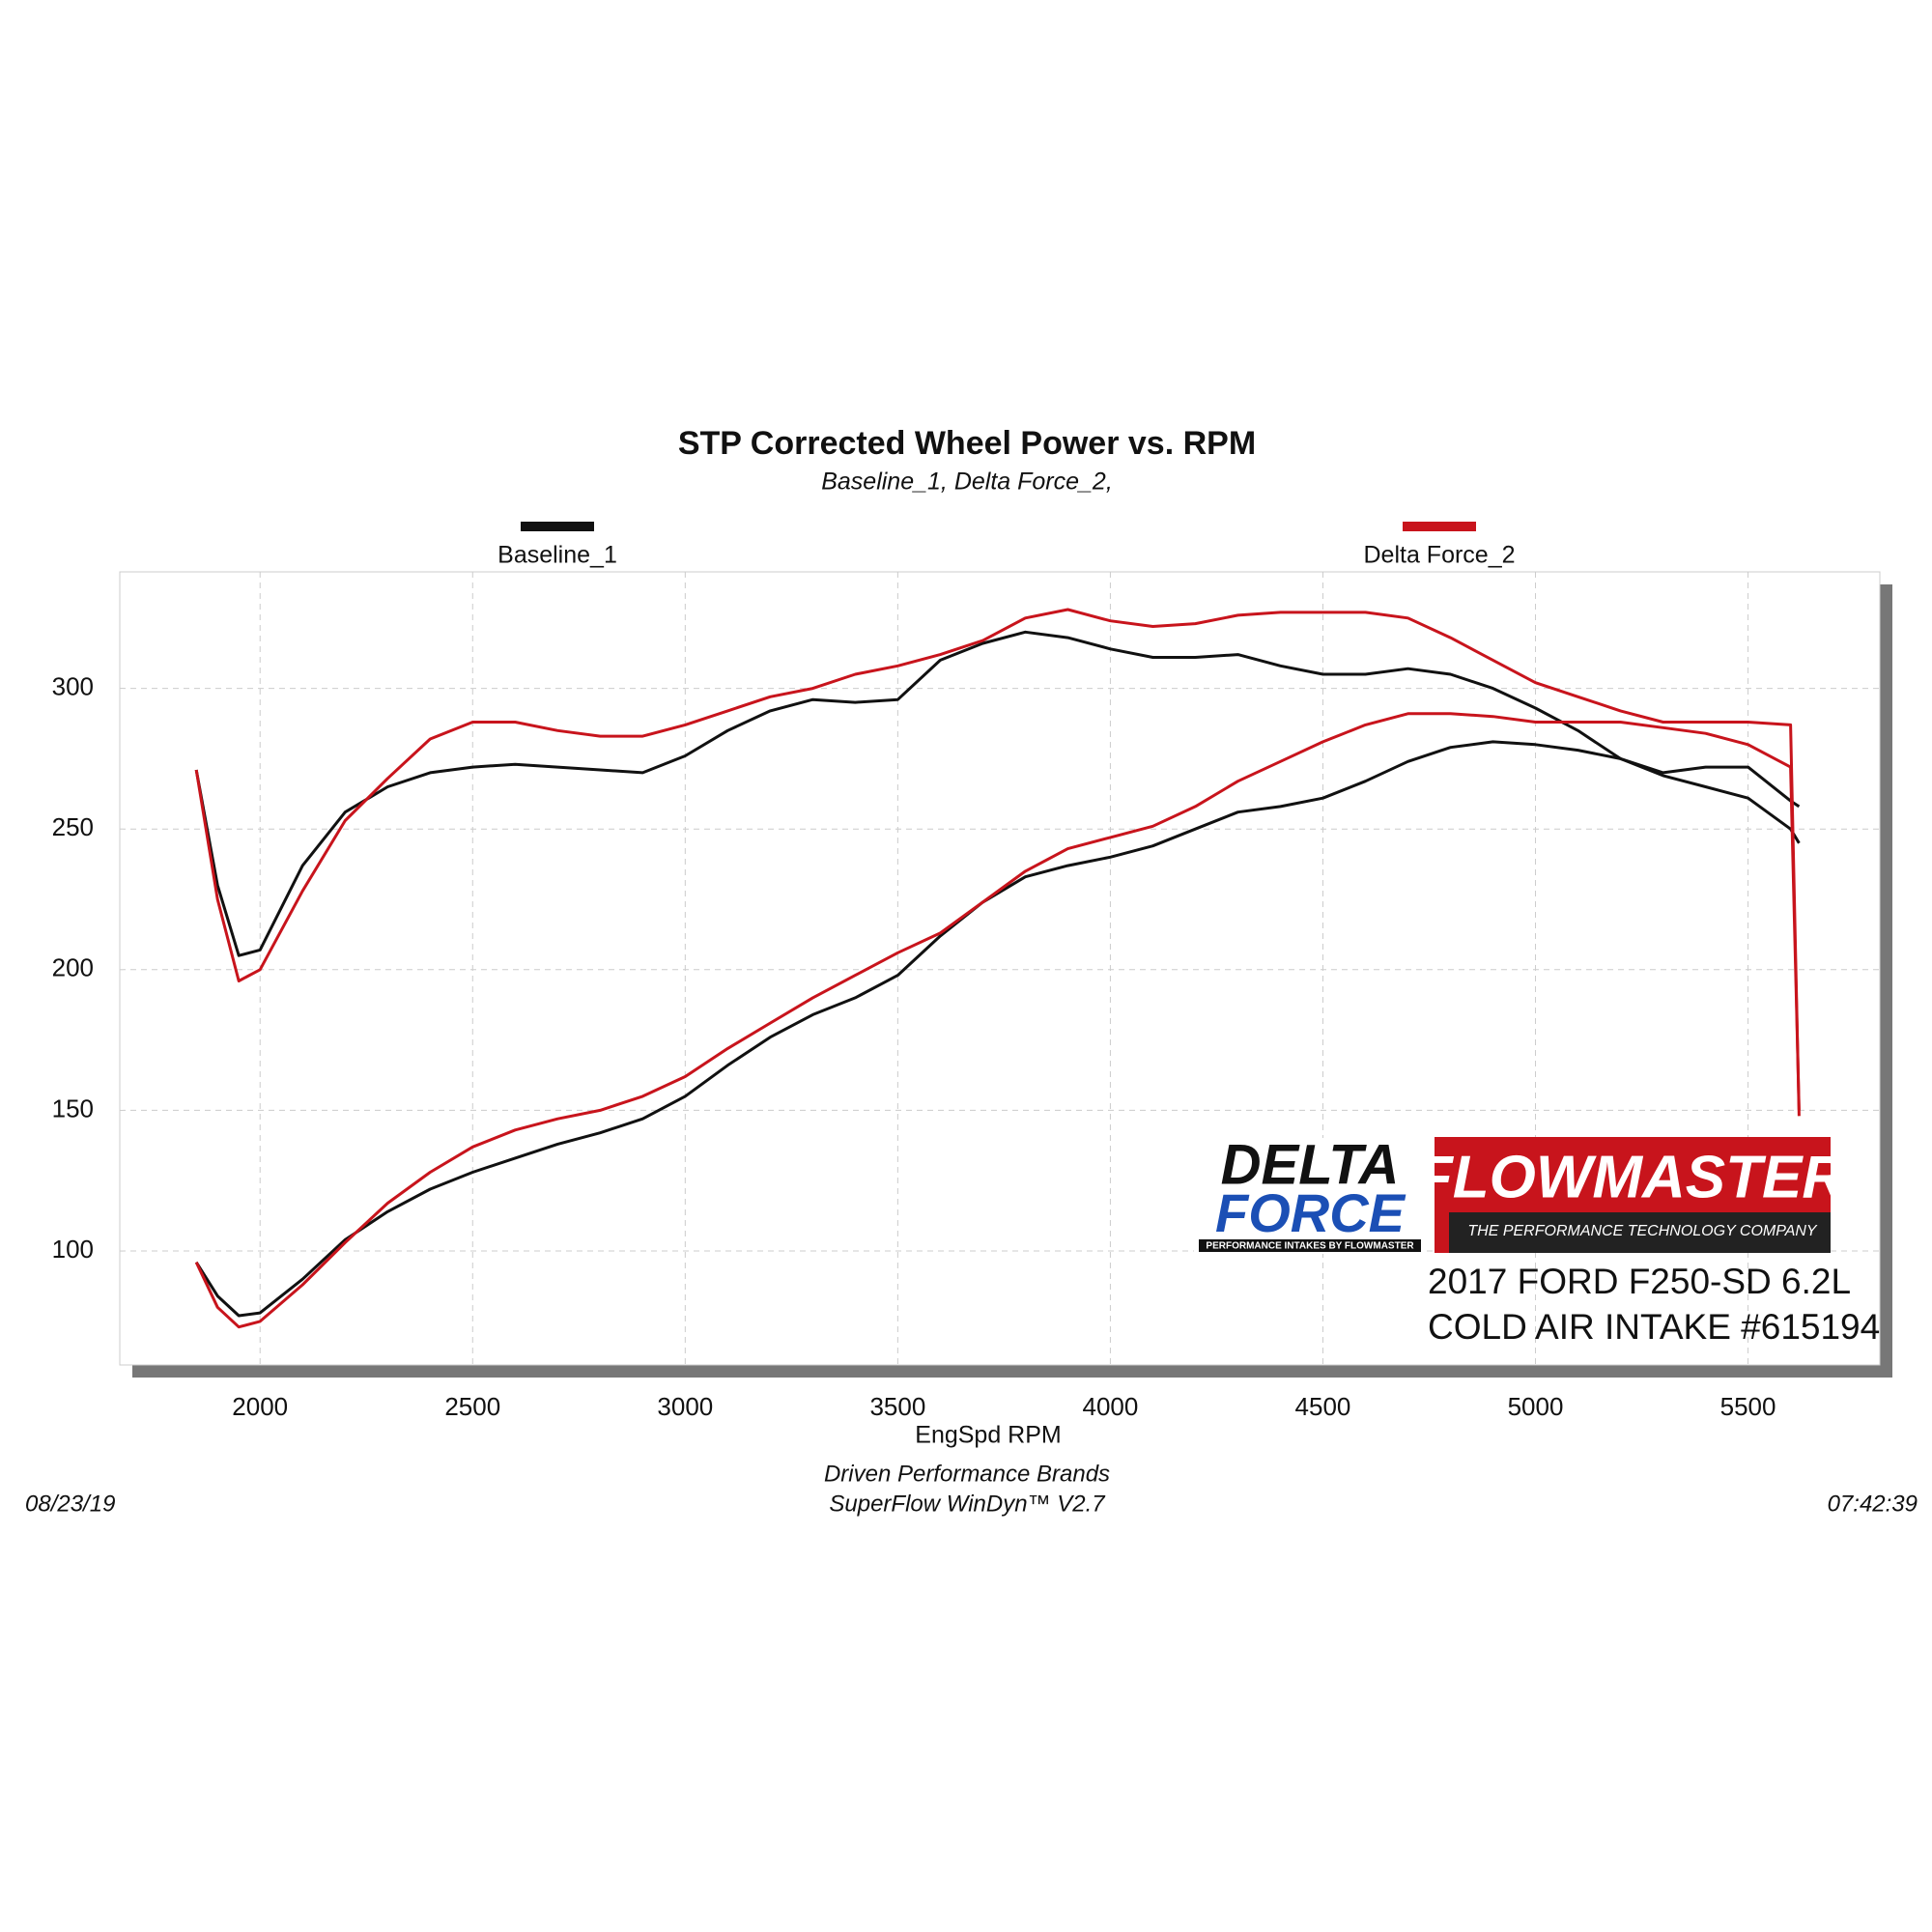 This screenshot has width=1932, height=1932. Describe the element at coordinates (1323, 1406) in the screenshot. I see `x-tick-label: 4500` at that location.